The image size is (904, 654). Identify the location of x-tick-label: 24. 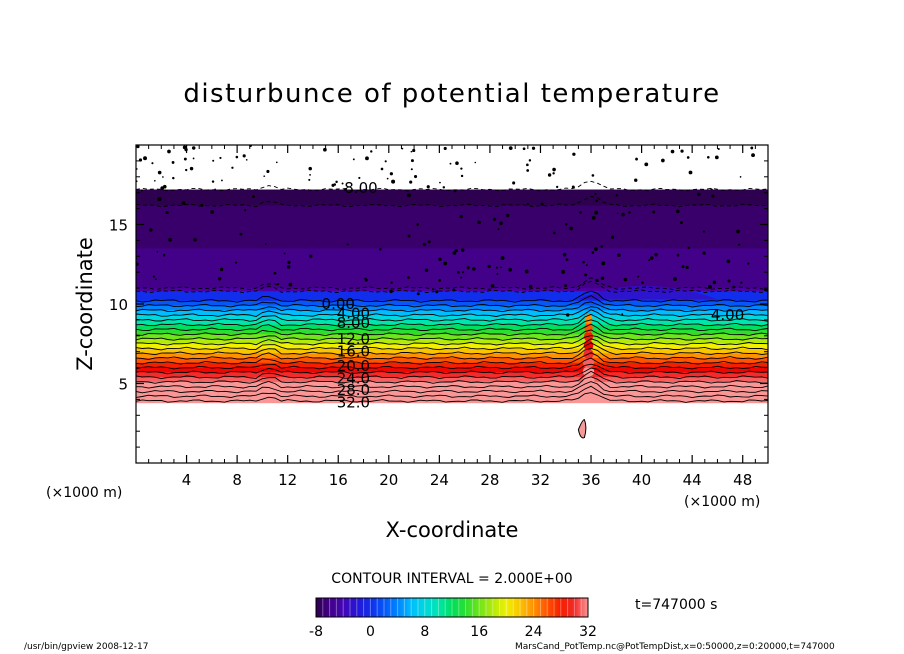
(439, 480).